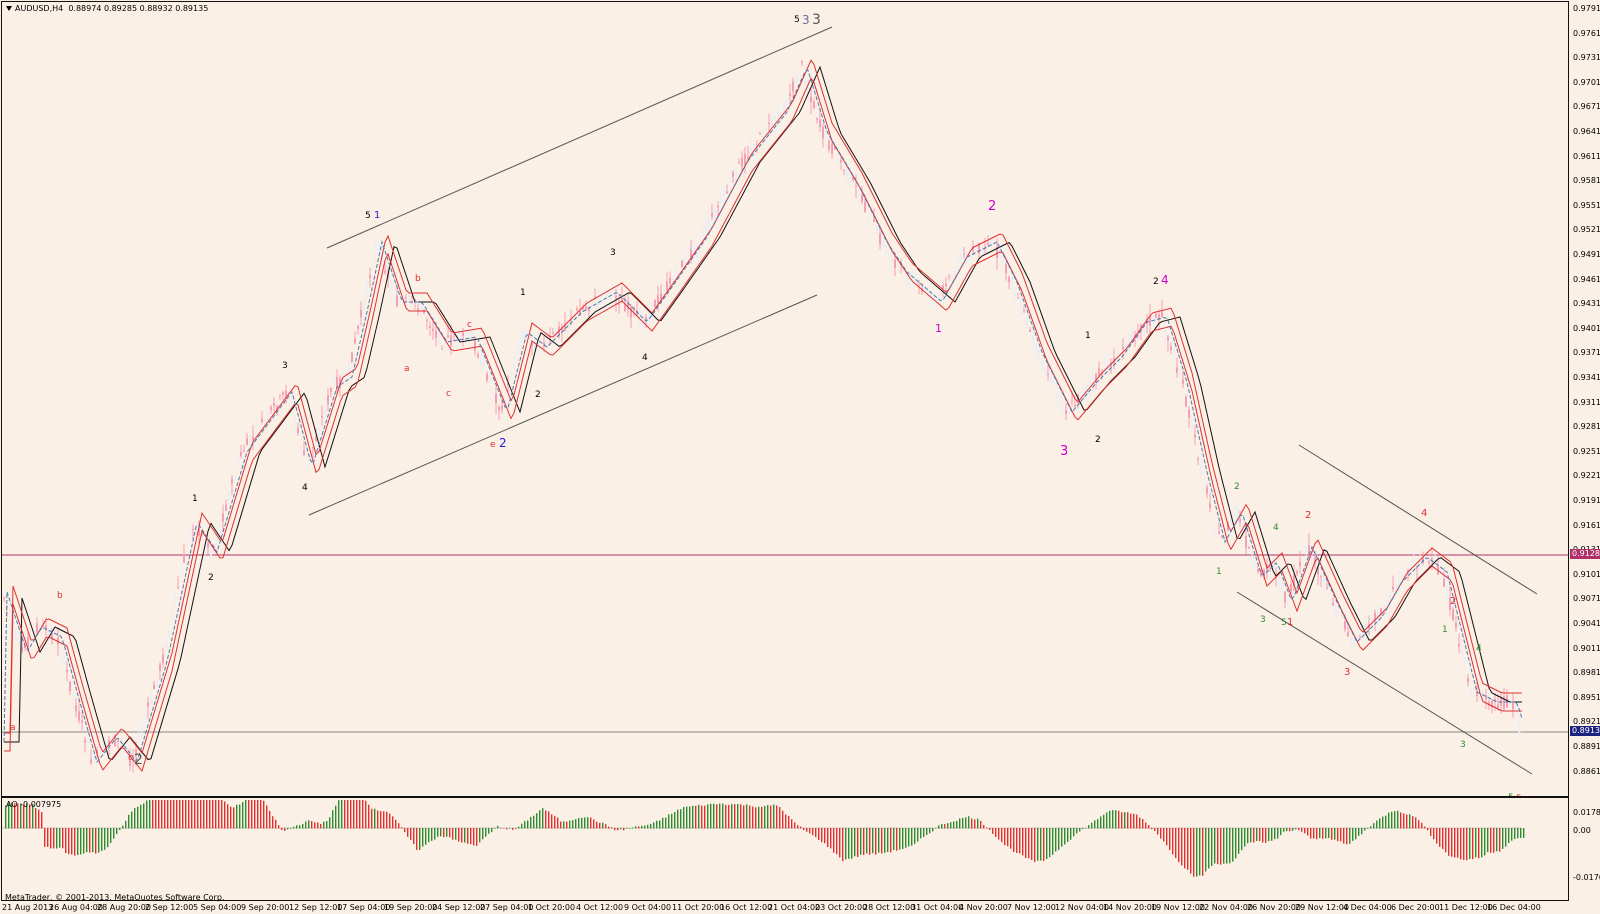 The width and height of the screenshot is (1600, 914). What do you see at coordinates (1586, 812) in the screenshot?
I see `ao-axis-label: 0.01785` at bounding box center [1586, 812].